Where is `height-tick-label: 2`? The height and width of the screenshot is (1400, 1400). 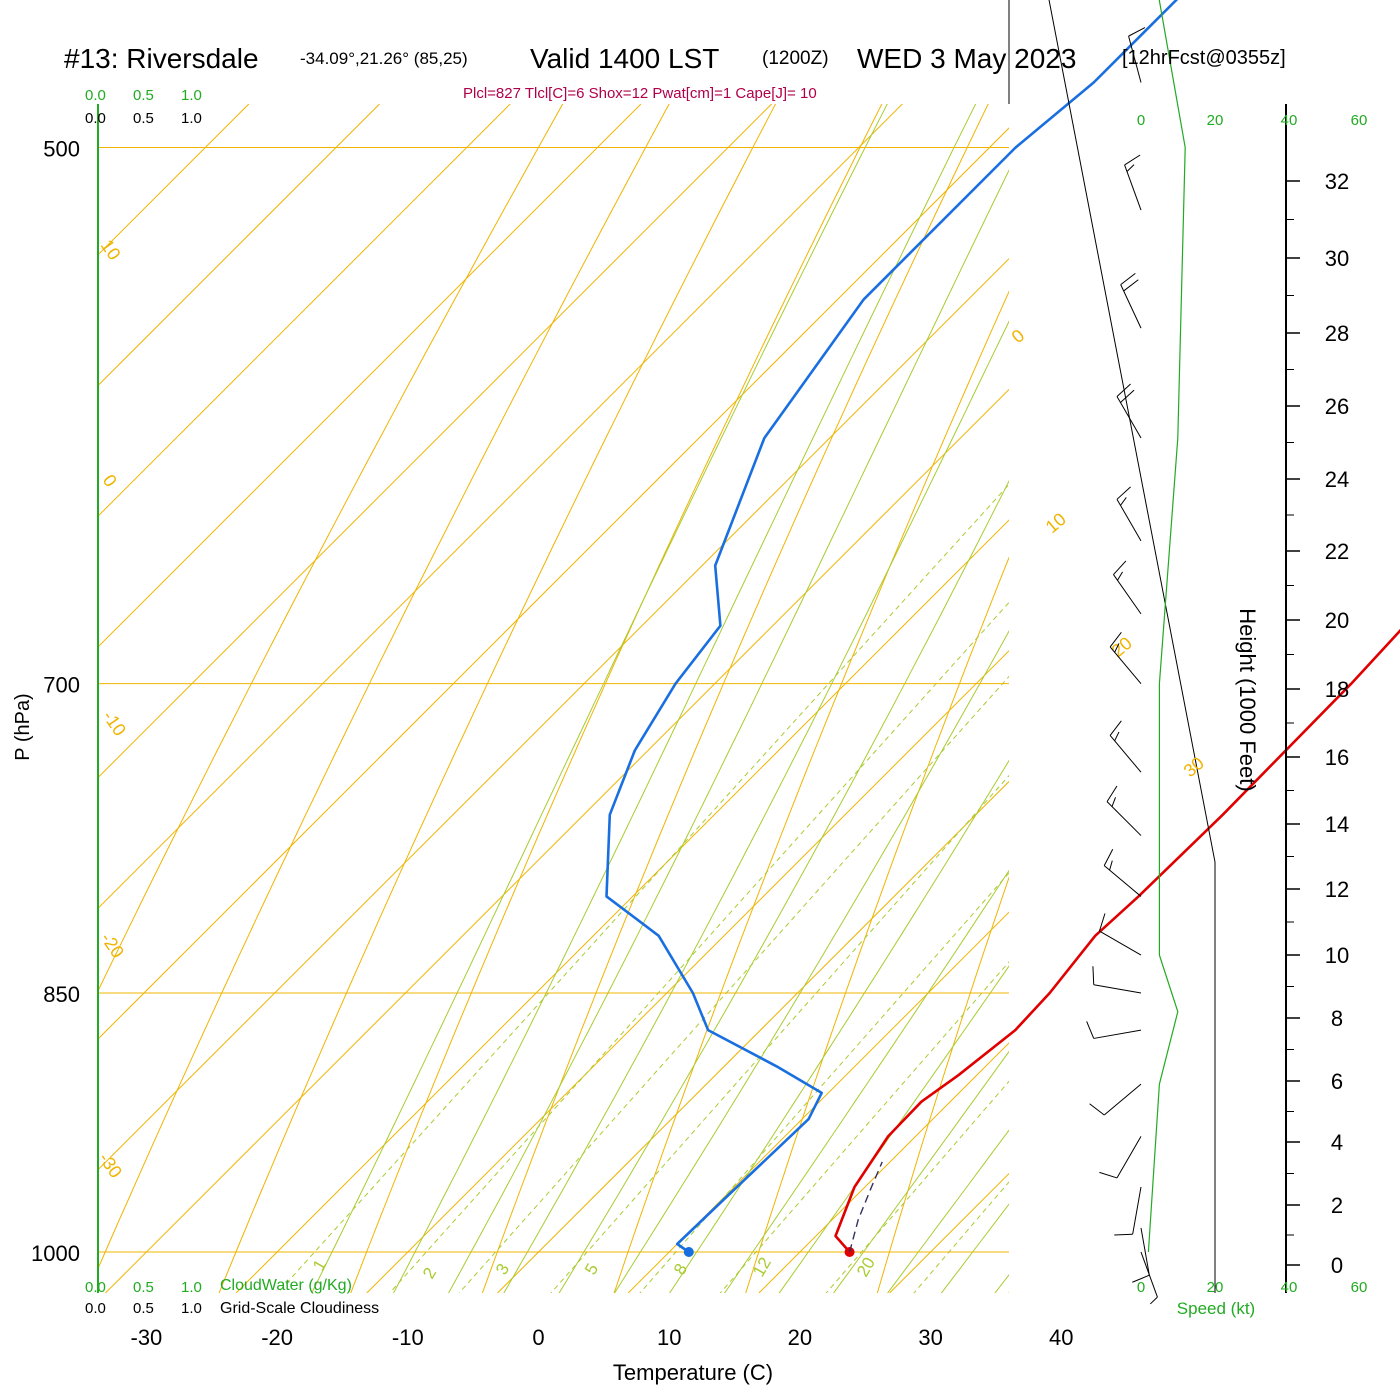
height-tick-label: 2 is located at coordinates (1337, 1205).